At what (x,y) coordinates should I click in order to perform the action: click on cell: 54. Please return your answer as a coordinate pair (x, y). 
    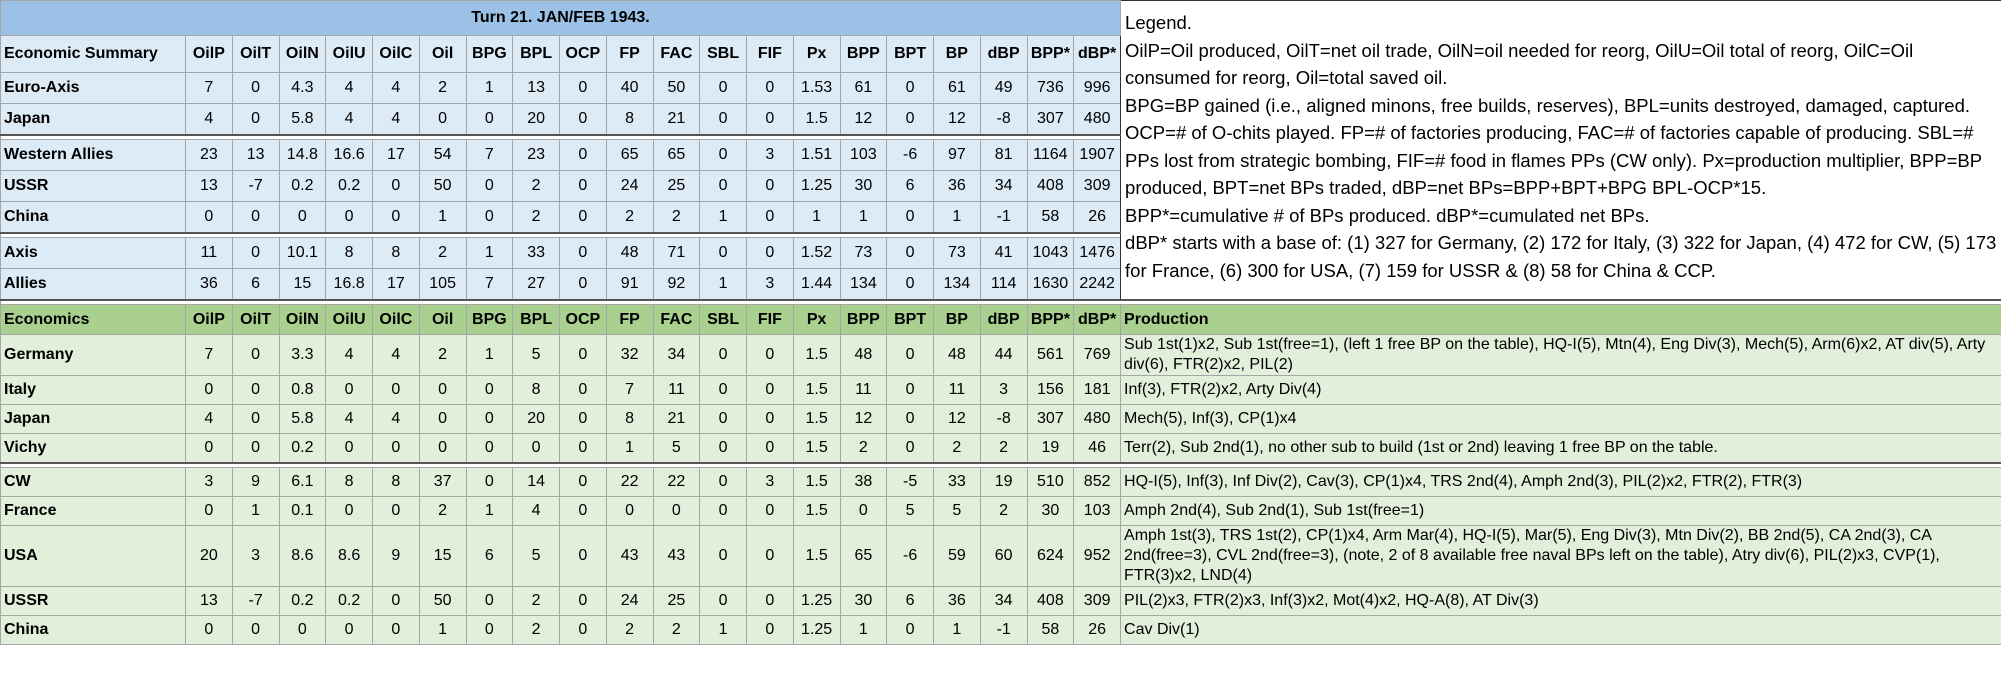
    Looking at the image, I should click on (442, 155).